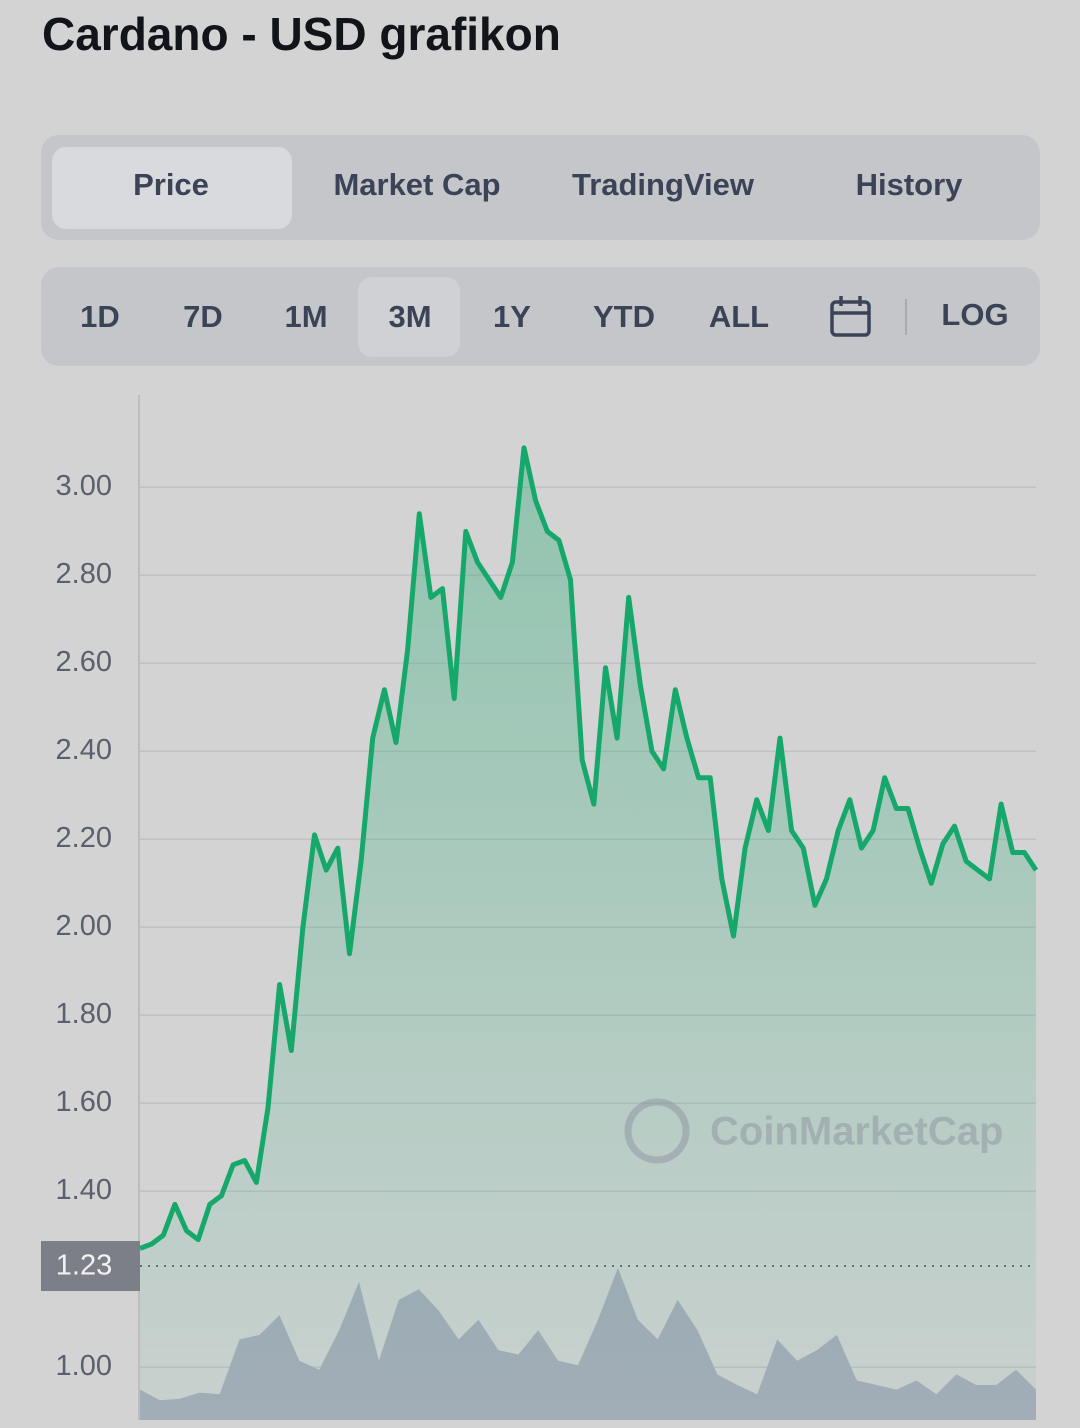  Describe the element at coordinates (739, 316) in the screenshot. I see `range-button: ALL` at that location.